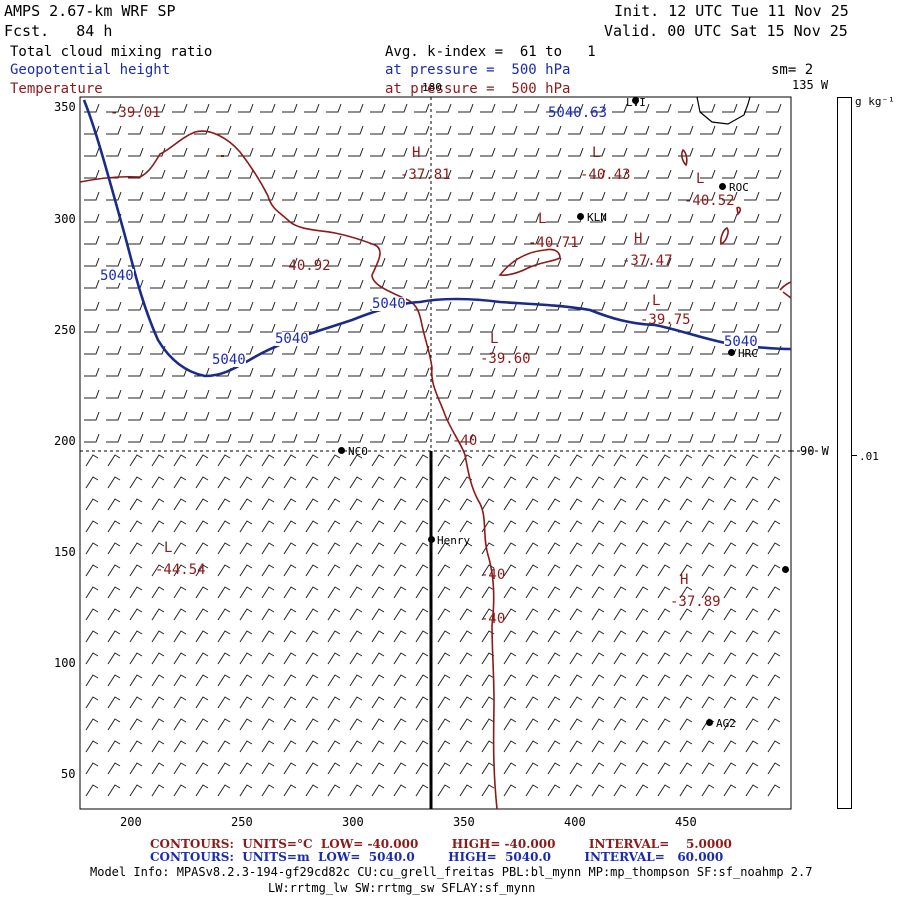  I want to click on colorbar-unit: g kg⁻¹, so click(875, 101).